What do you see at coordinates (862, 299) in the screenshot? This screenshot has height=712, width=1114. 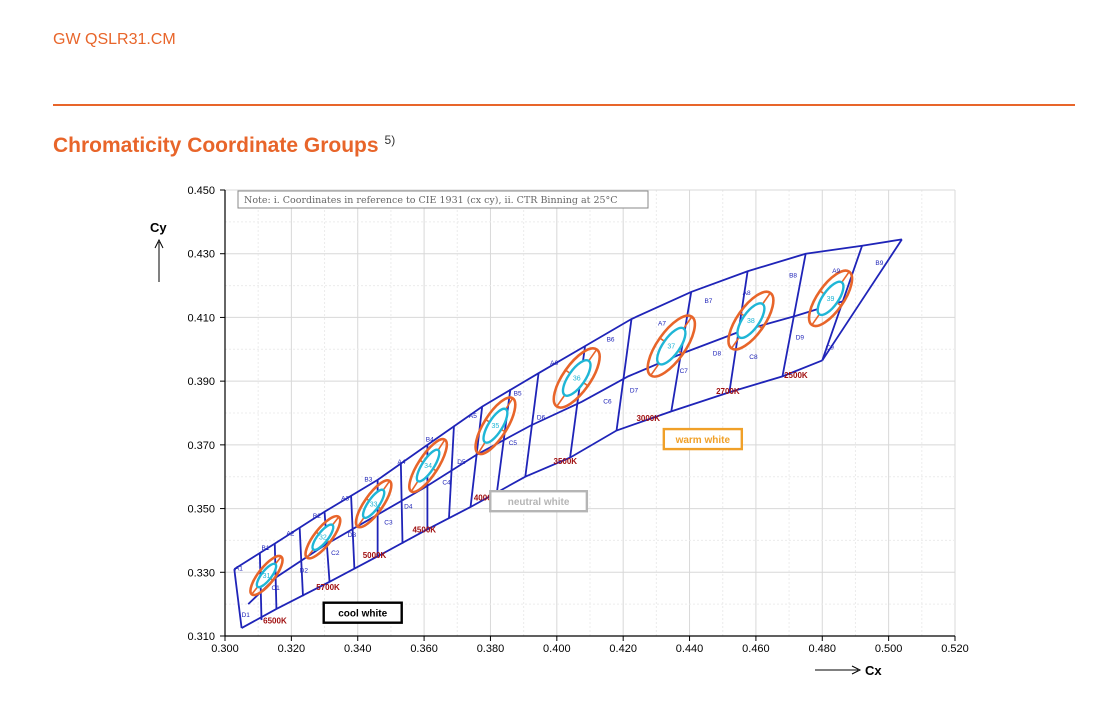 I see `bin-boundary-right` at bounding box center [862, 299].